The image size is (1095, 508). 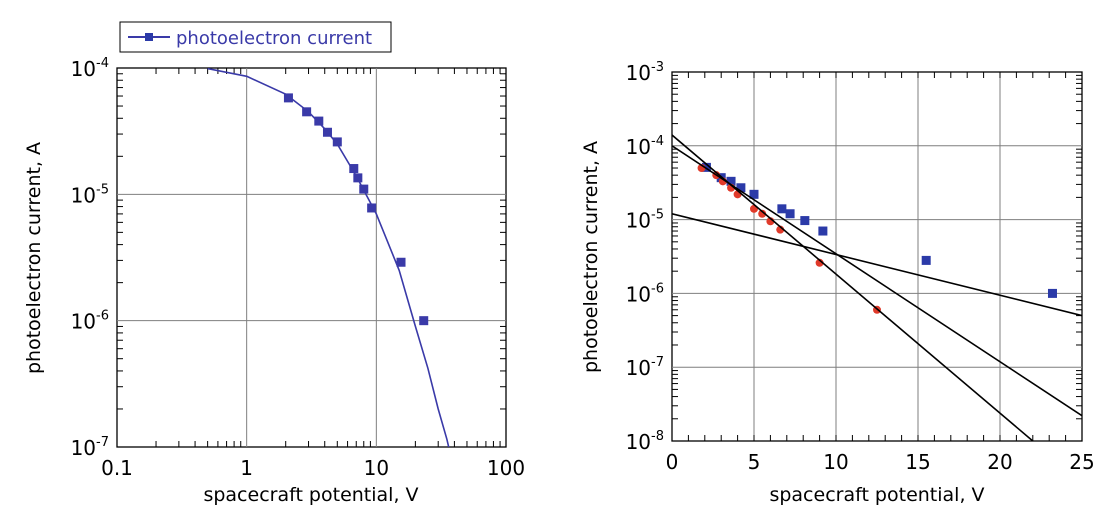 I want to click on legend-label: photoelectron current, so click(x=274, y=38).